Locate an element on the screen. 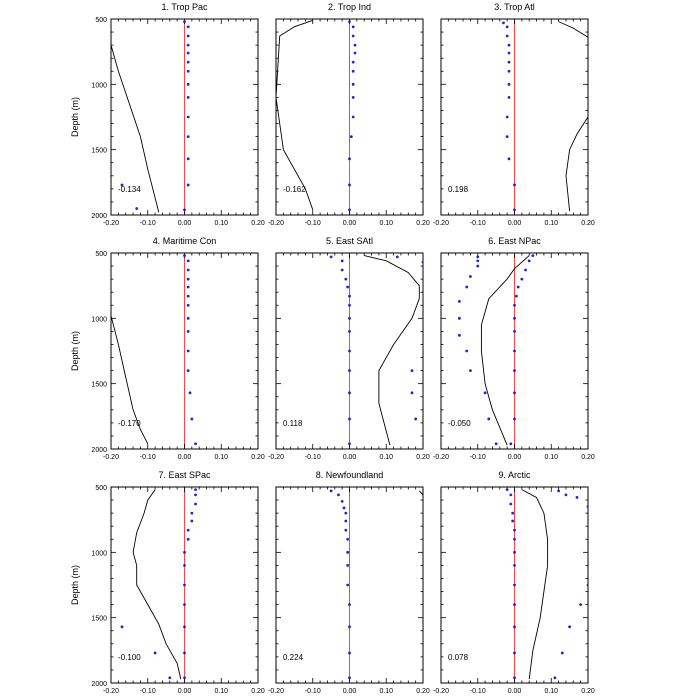 This screenshot has width=700, height=700. panel-title: 7. East SPac is located at coordinates (184, 475).